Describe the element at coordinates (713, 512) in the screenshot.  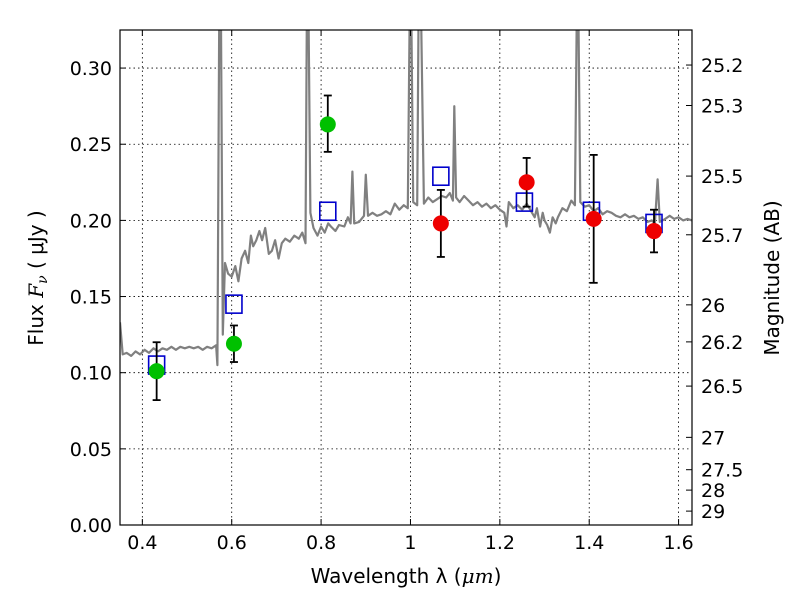
I see `mag-tick-label: 29` at that location.